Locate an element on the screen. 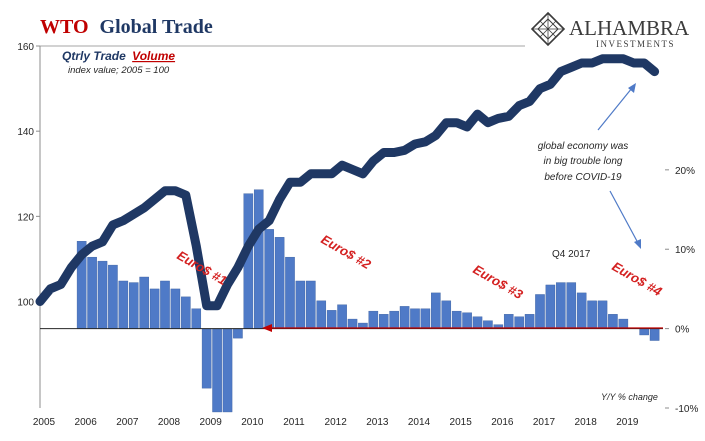 This screenshot has height=441, width=705. brand-name: ALHAMBRA is located at coordinates (629, 28).